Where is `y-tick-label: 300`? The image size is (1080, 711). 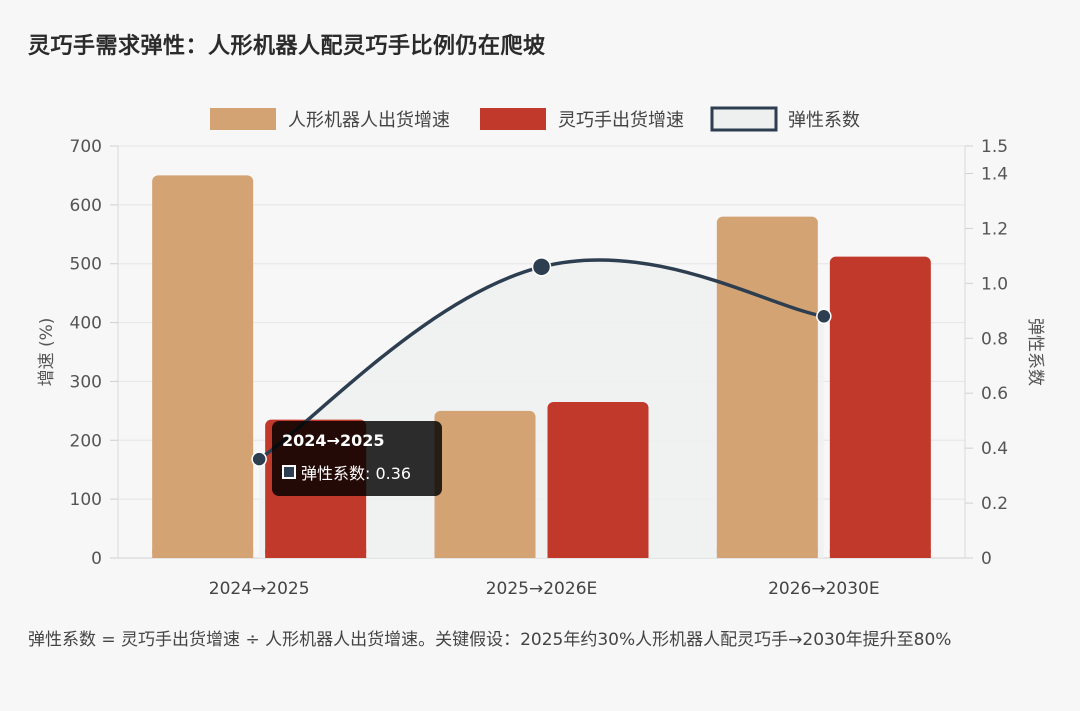 y-tick-label: 300 is located at coordinates (86, 382).